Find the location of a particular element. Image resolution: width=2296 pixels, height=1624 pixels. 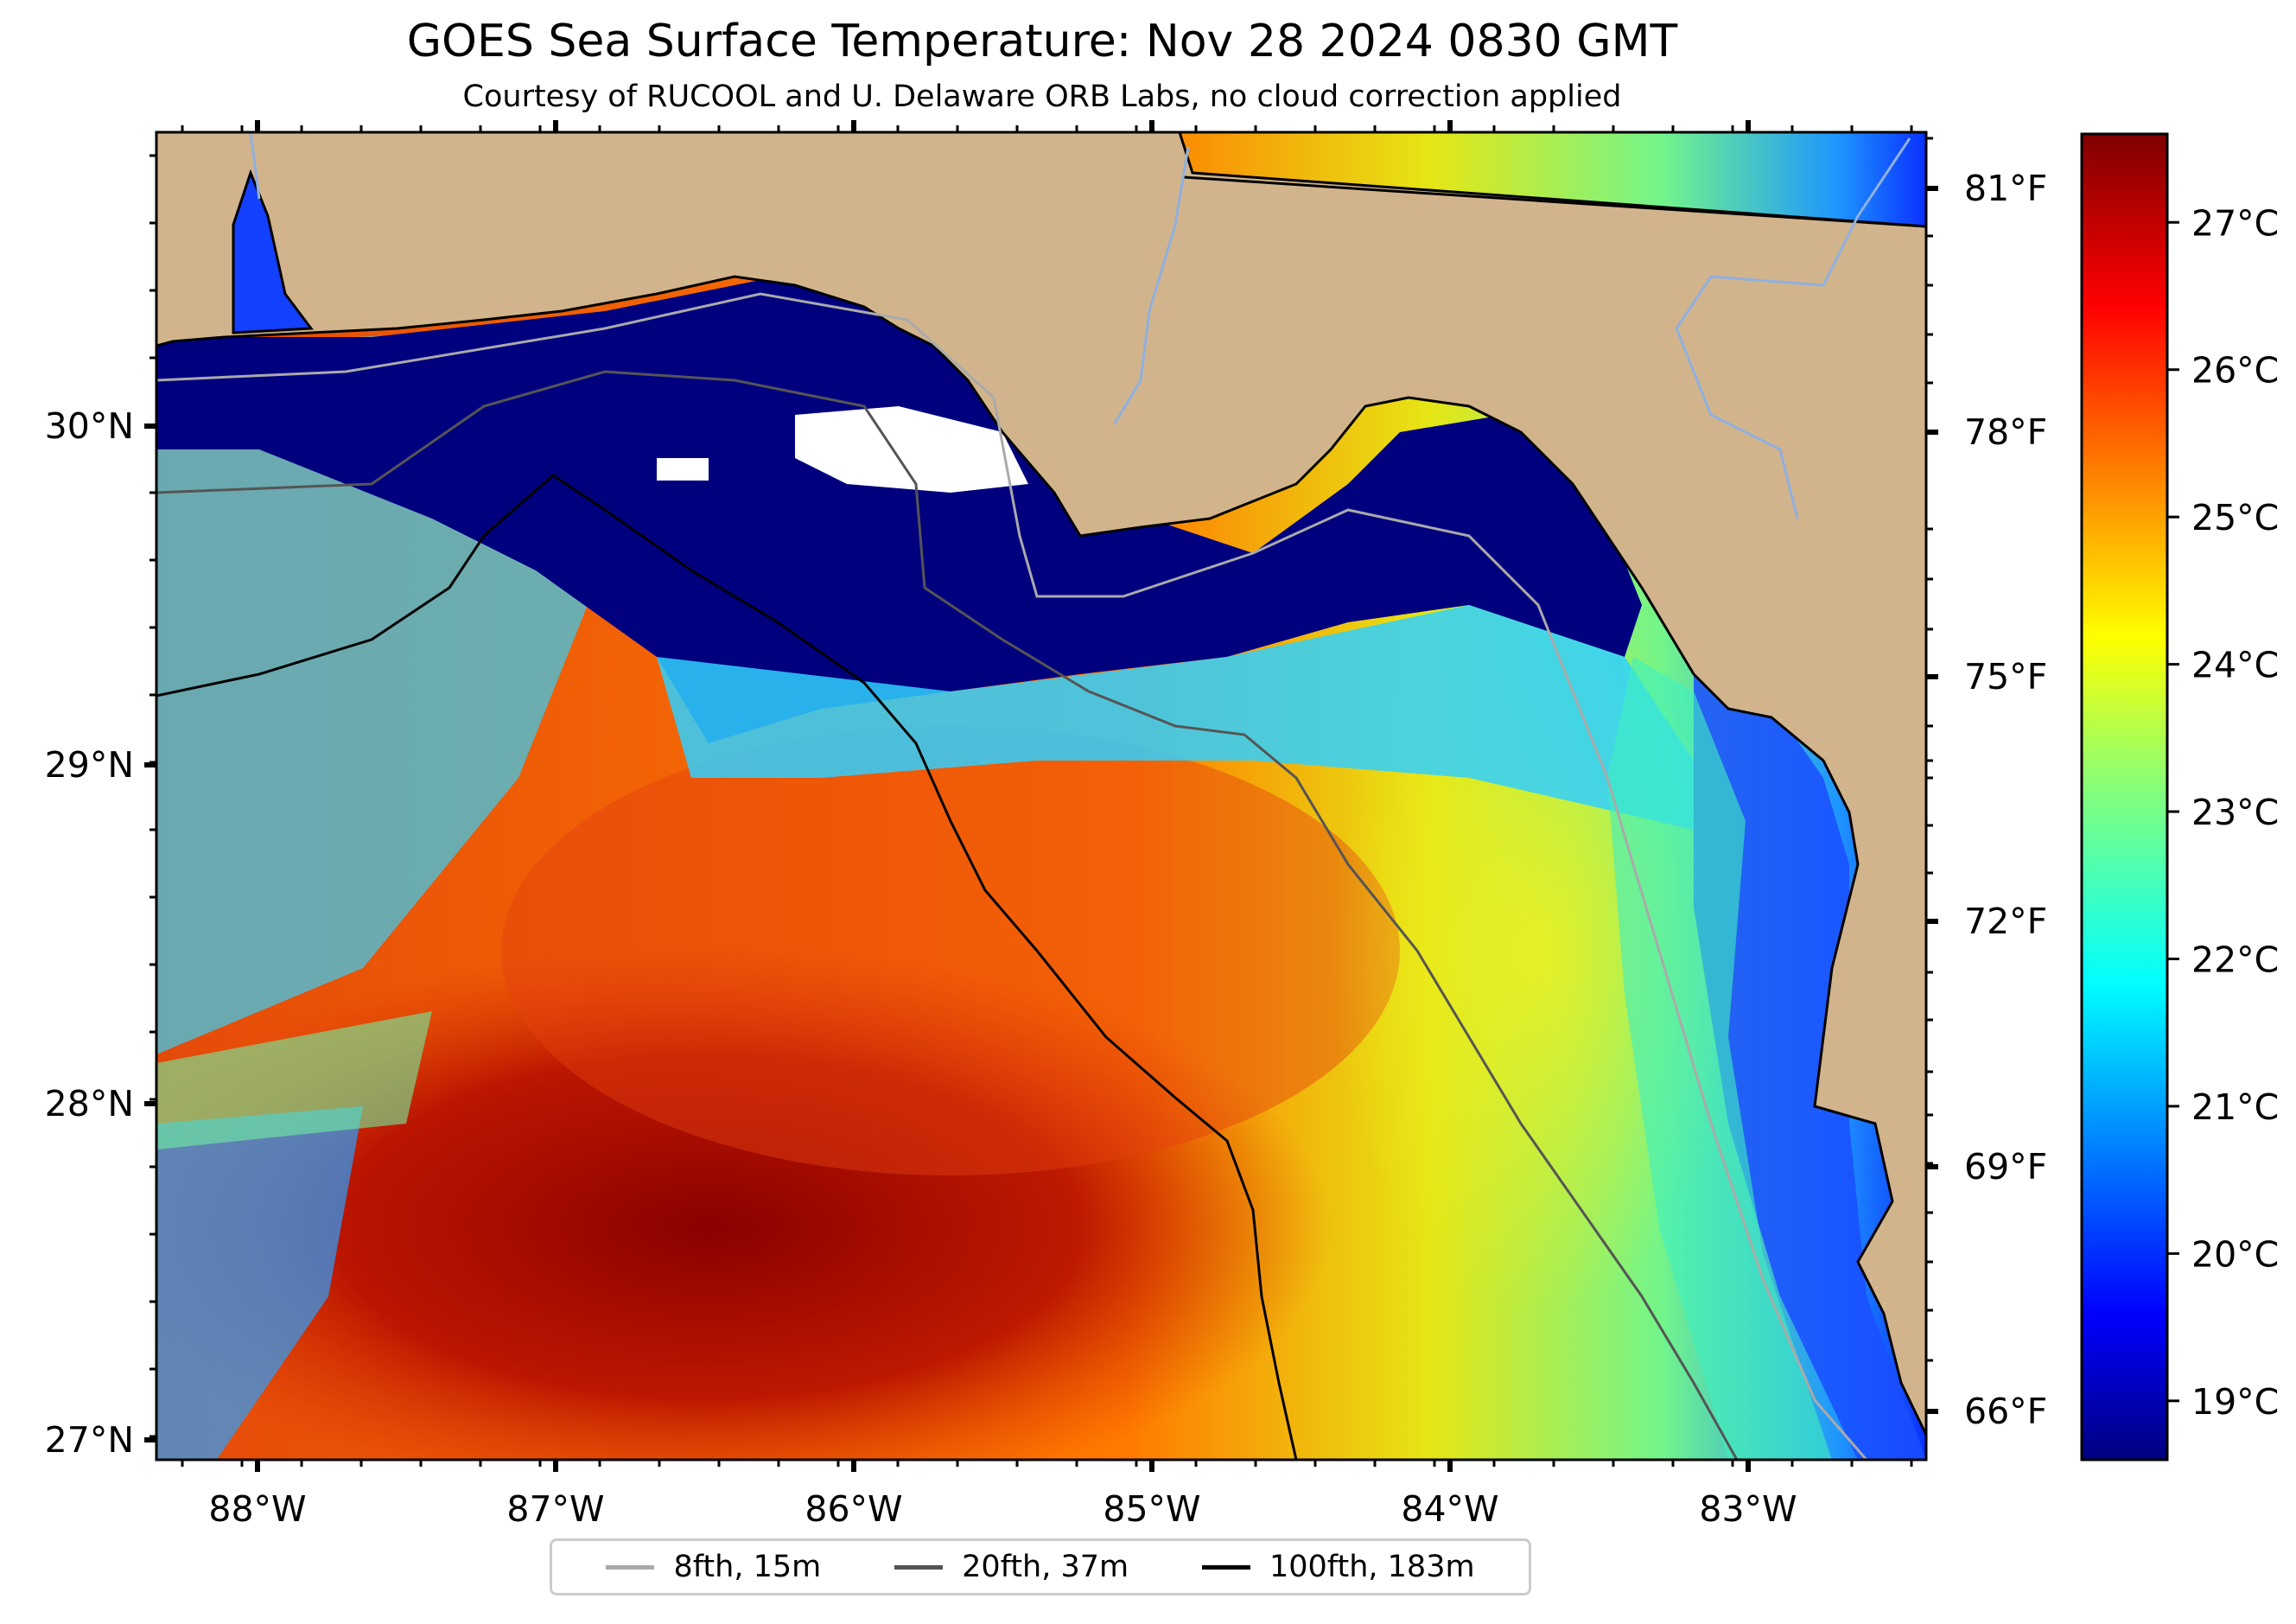

legend-item-8fth: 8fth, 15m is located at coordinates (713, 1567).